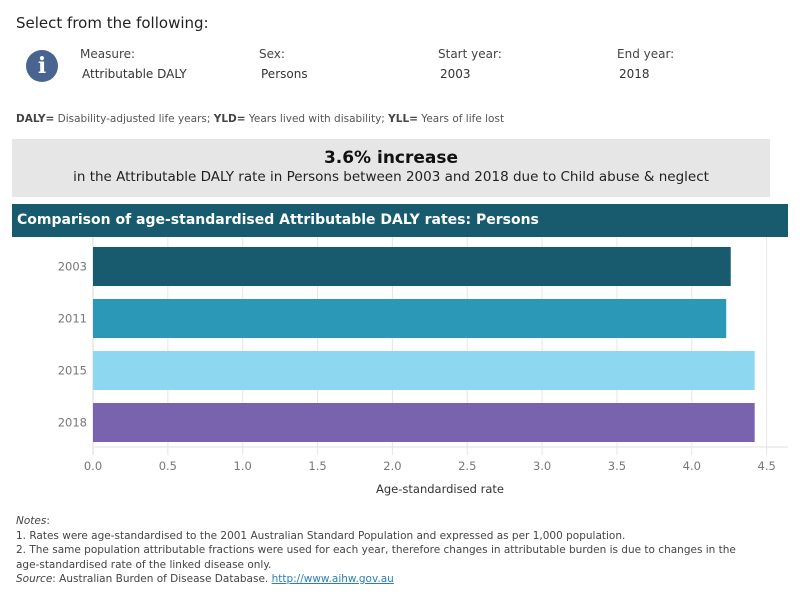 The image size is (800, 600). What do you see at coordinates (617, 466) in the screenshot?
I see `x-tick-label: 3.5` at bounding box center [617, 466].